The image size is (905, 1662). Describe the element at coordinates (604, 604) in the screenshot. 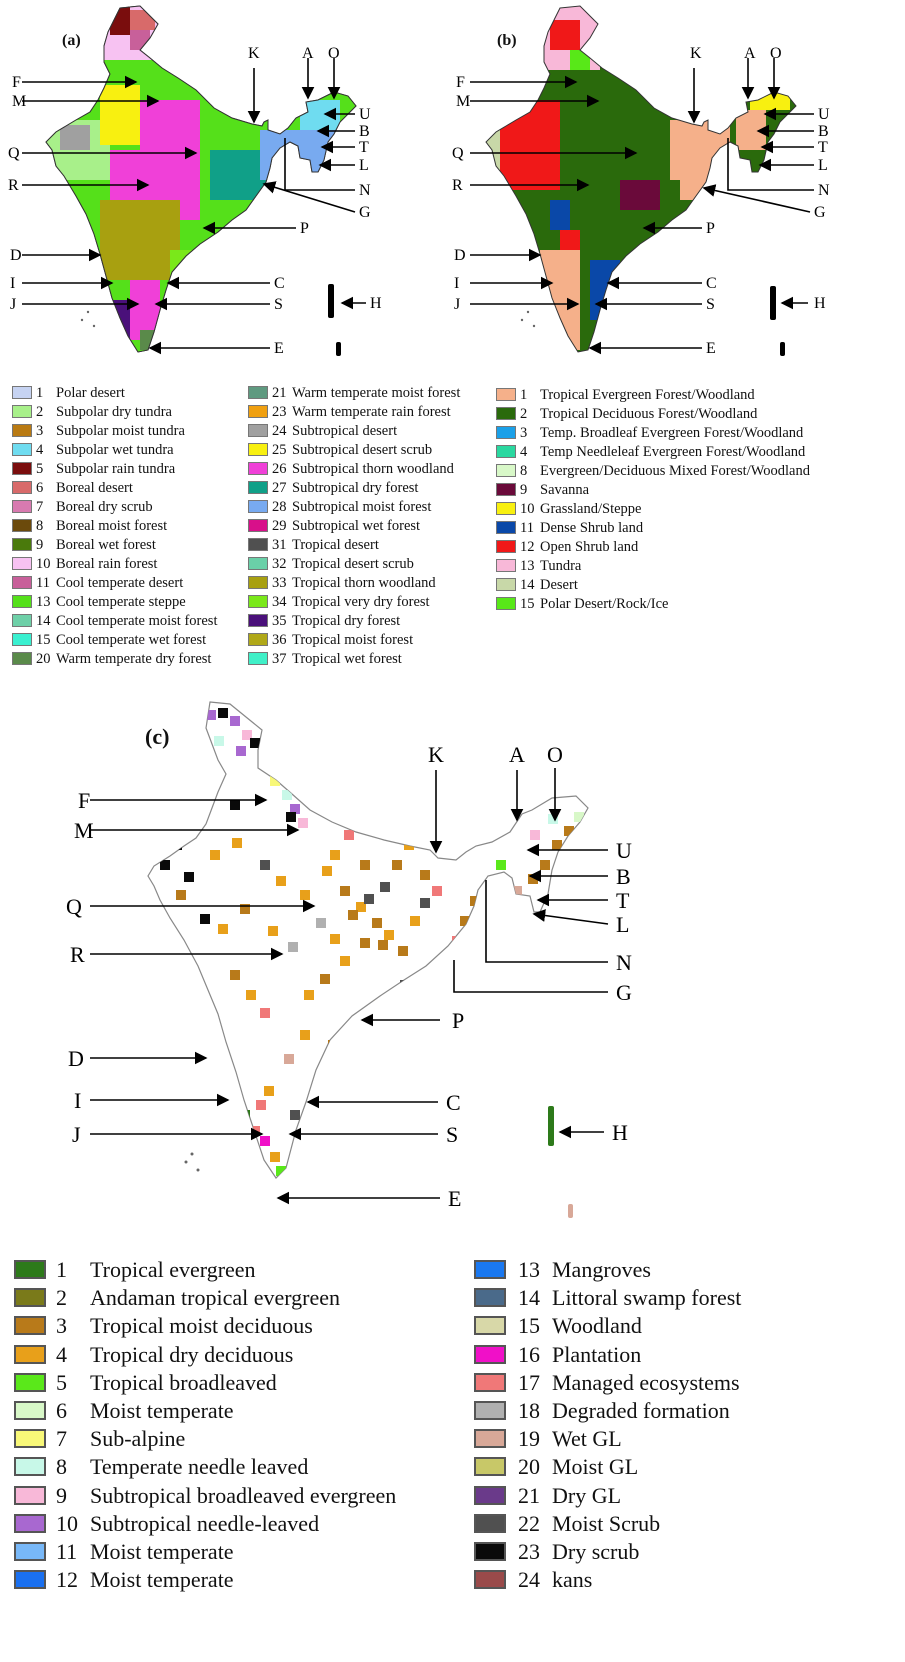

I see `legend-label: Polar Desert/Rock/Ice` at that location.